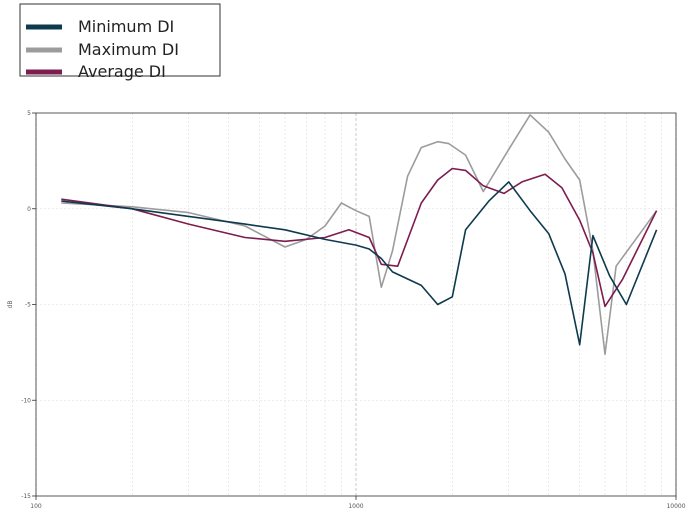 The height and width of the screenshot is (514, 689). I want to click on x-tick-label: 1000, so click(355, 506).